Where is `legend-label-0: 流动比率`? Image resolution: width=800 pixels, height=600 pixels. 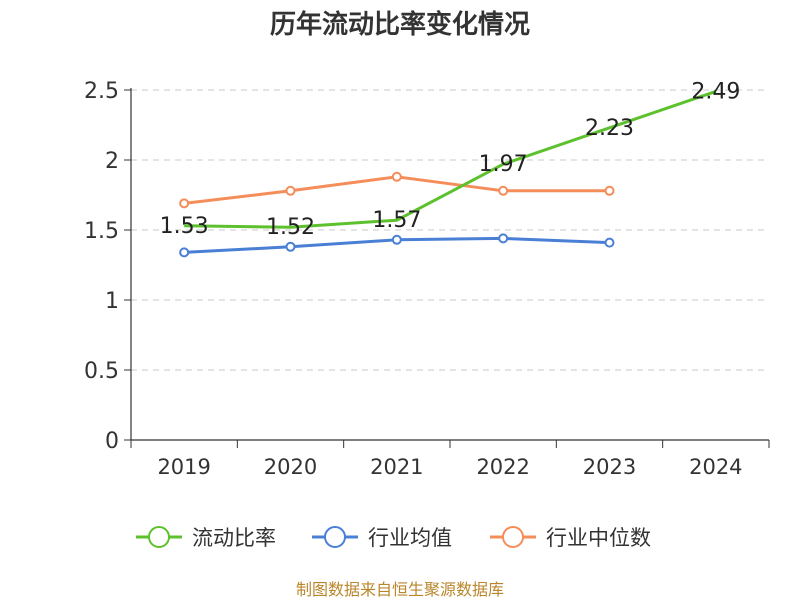 legend-label-0: 流动比率 is located at coordinates (234, 538).